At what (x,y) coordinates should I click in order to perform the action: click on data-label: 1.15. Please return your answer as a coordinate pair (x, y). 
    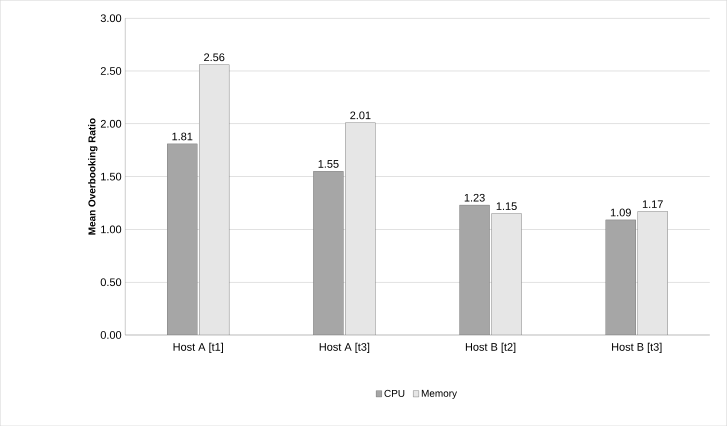
    Looking at the image, I should click on (506, 206).